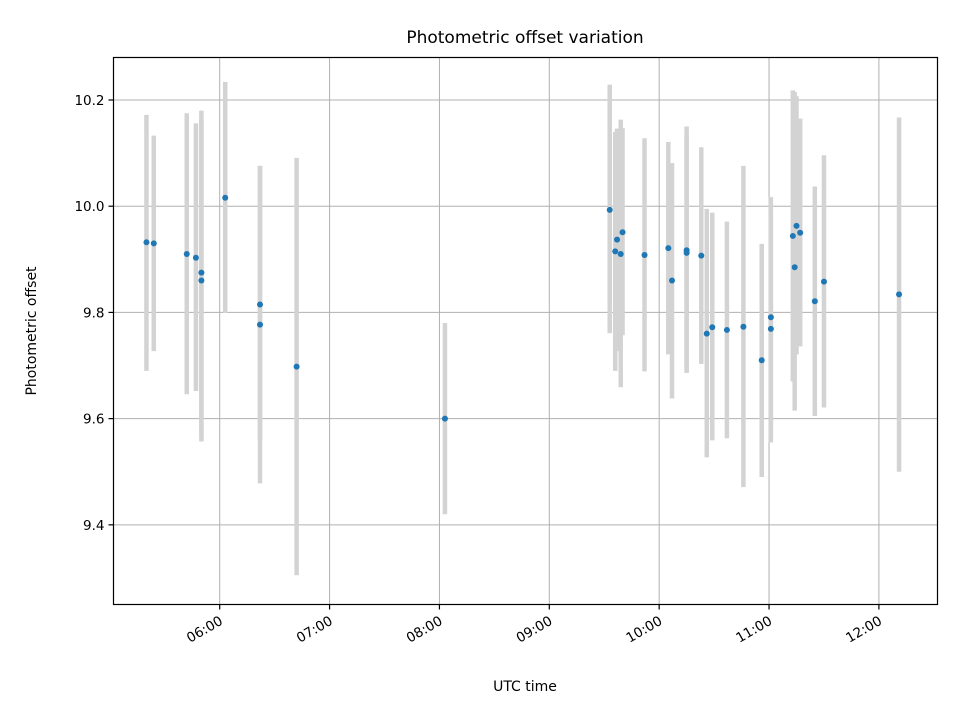 Image resolution: width=960 pixels, height=720 pixels. I want to click on chart-title: Photometric offset variation, so click(524, 38).